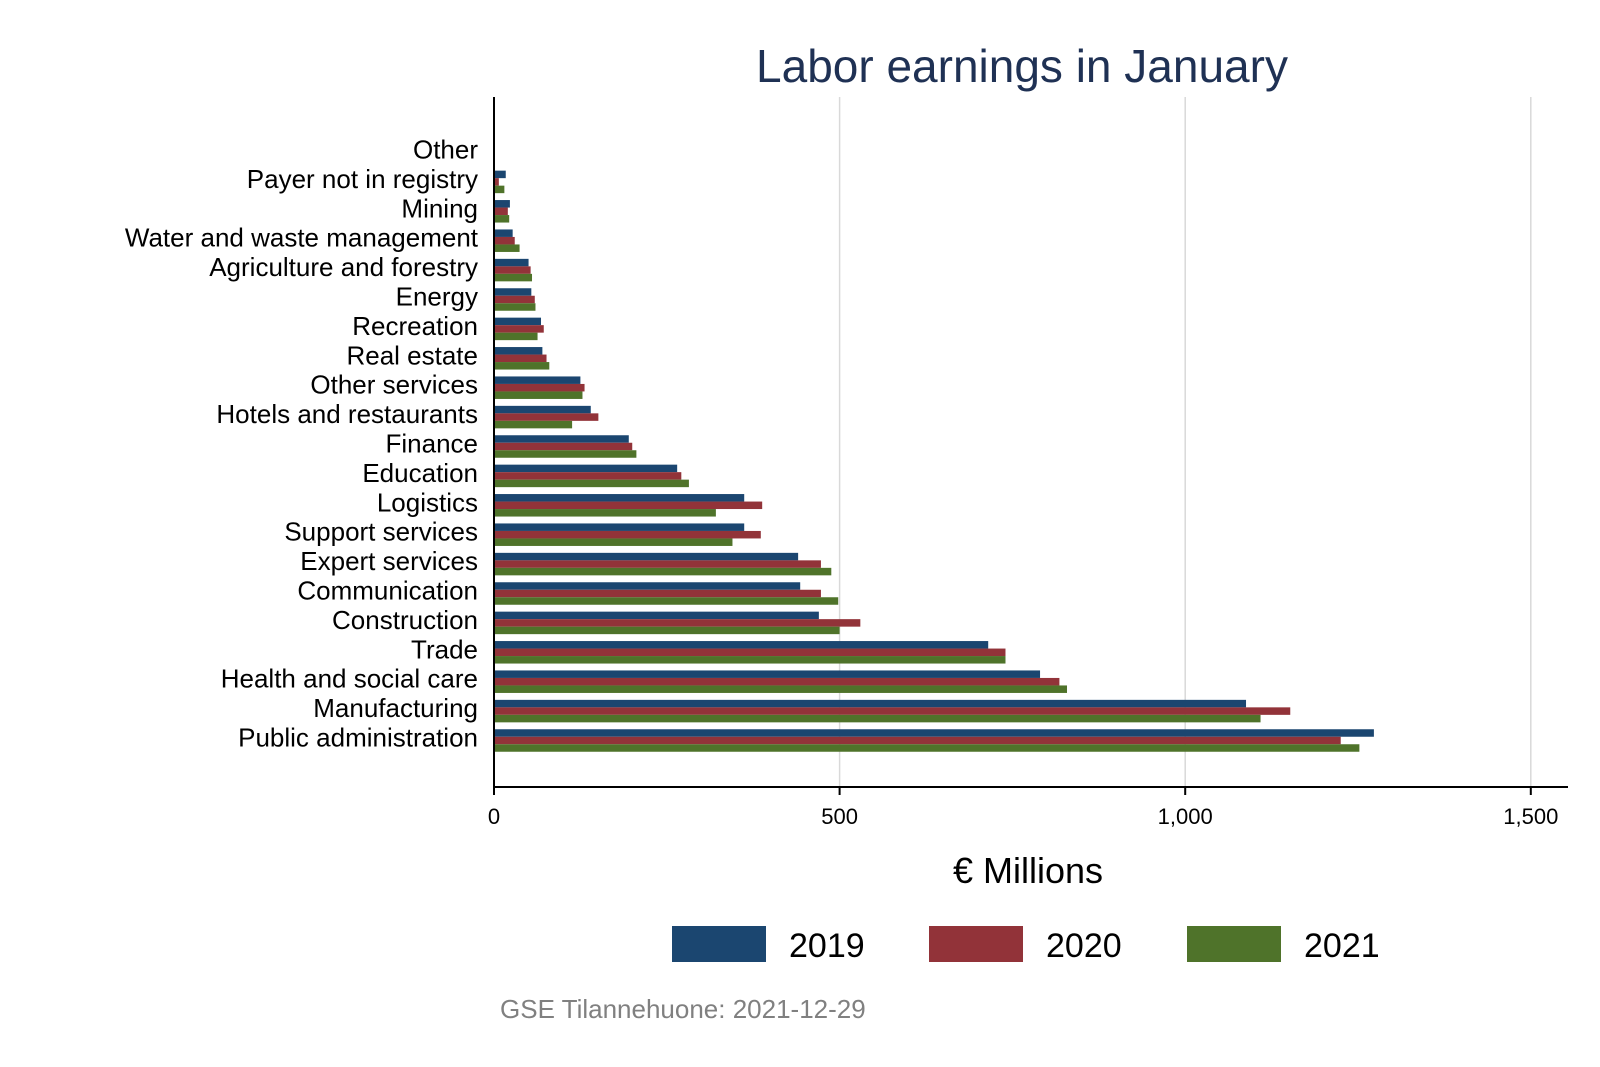  I want to click on legend-label-2021: 2021, so click(1342, 946).